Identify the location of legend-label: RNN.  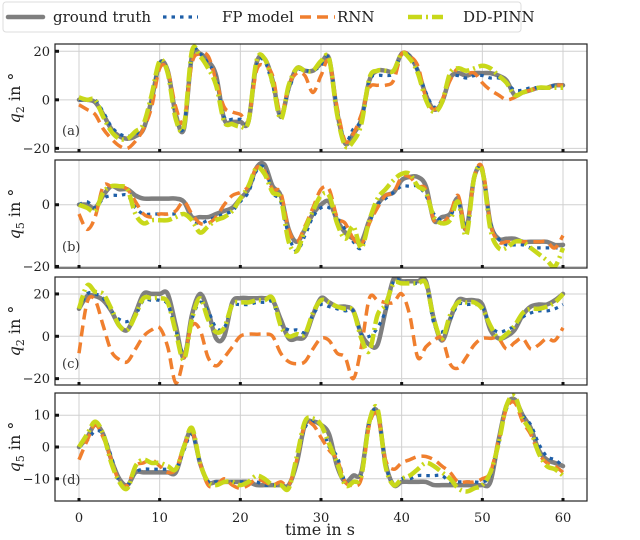
(356, 17).